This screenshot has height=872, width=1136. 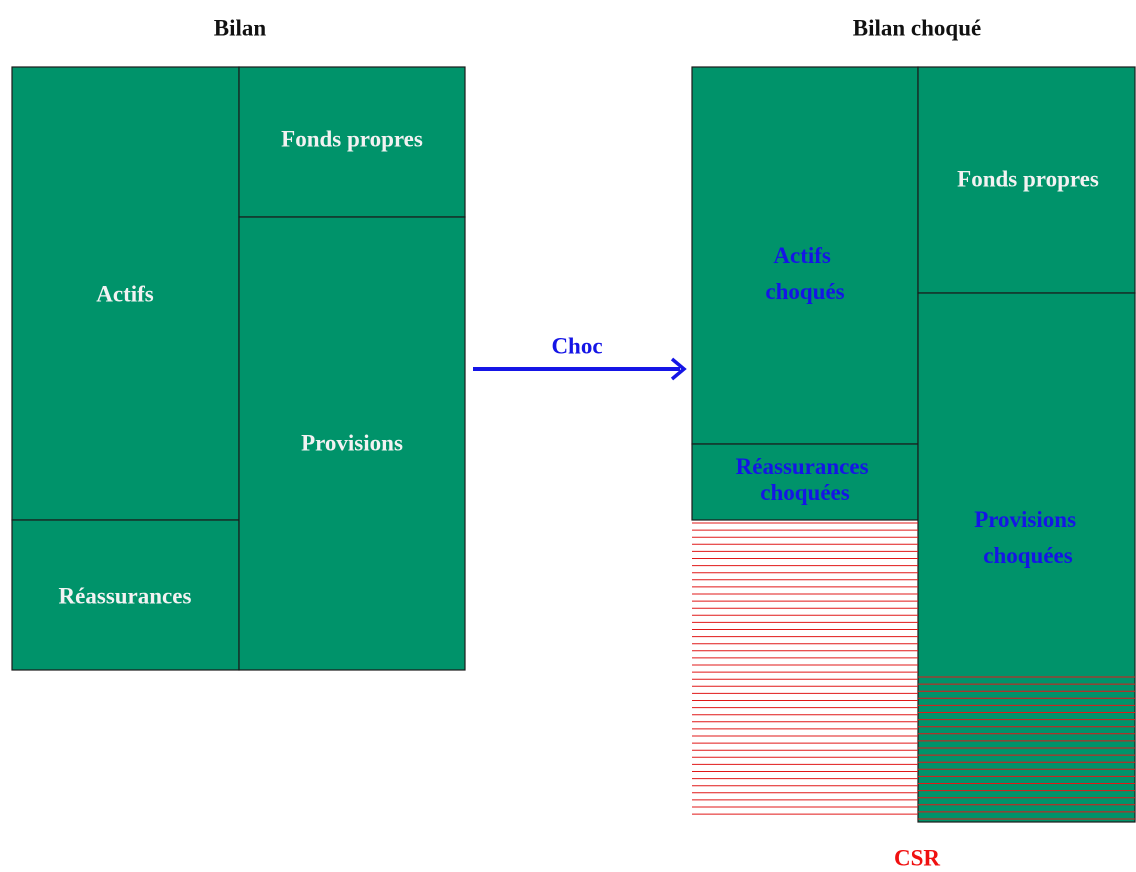 I want to click on label-line: Actifs, so click(x=802, y=255).